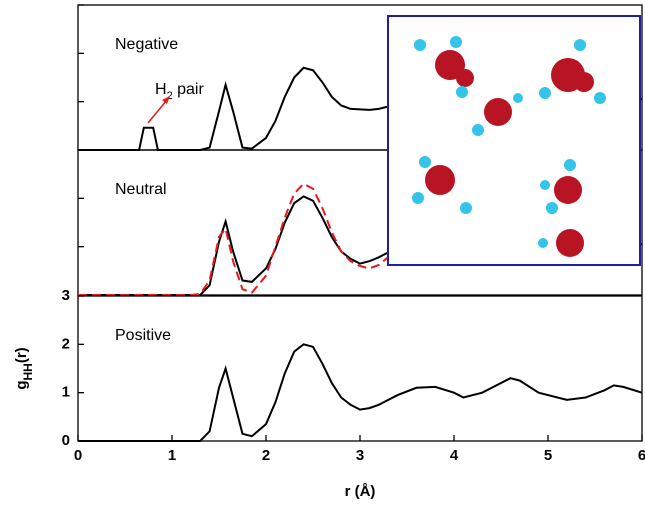 The image size is (645, 507). Describe the element at coordinates (66, 440) in the screenshot. I see `y-tick-label: 0` at that location.